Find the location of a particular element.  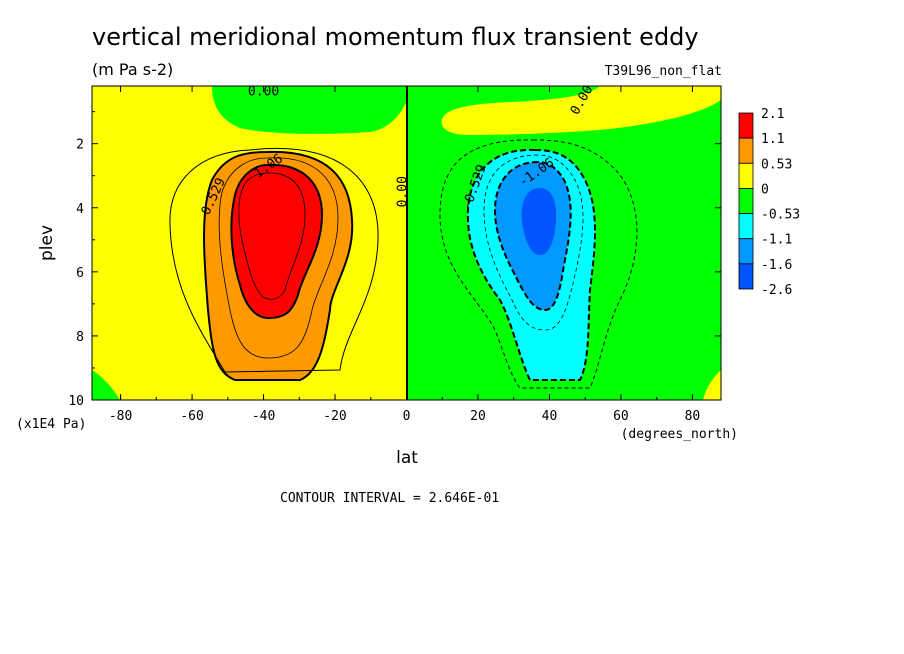

y-axis-label: plev is located at coordinates (47, 243).